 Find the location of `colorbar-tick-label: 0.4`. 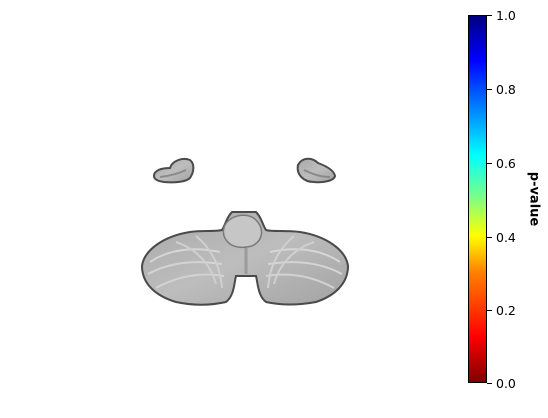

colorbar-tick-label: 0.4 is located at coordinates (506, 237).